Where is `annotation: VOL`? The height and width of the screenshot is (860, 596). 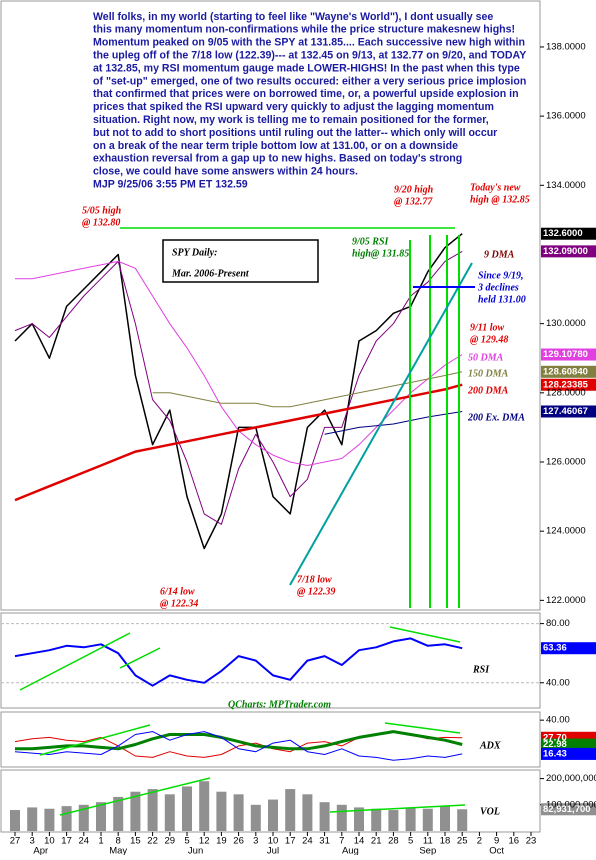
annotation: VOL is located at coordinates (490, 811).